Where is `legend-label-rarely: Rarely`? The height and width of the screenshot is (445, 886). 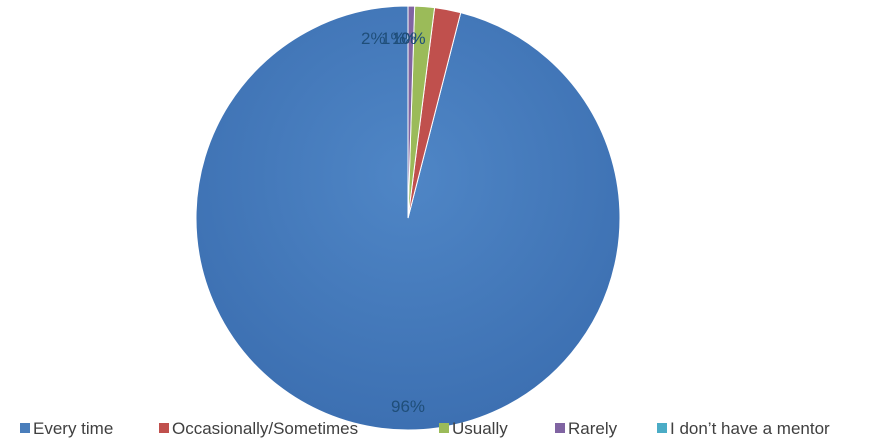
legend-label-rarely: Rarely is located at coordinates (593, 428).